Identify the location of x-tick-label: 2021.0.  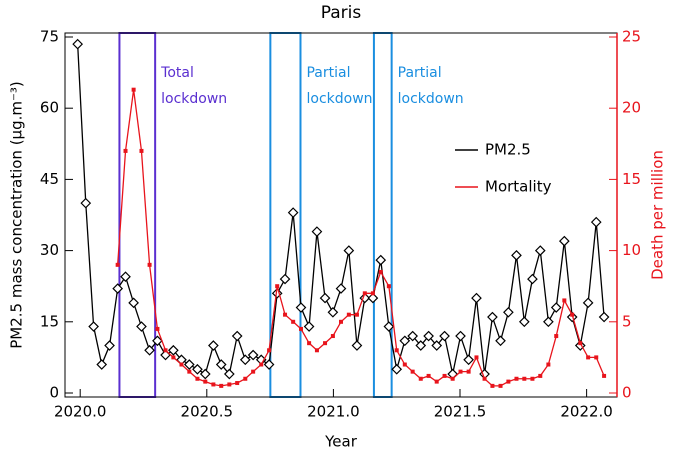
(333, 412).